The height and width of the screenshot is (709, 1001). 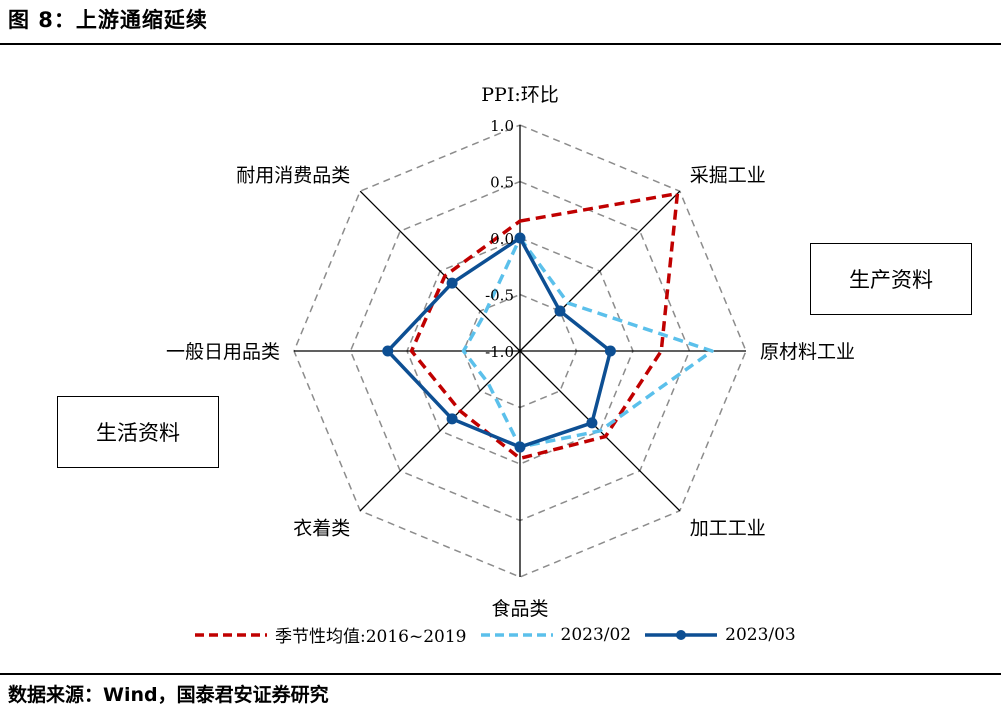 What do you see at coordinates (502, 183) in the screenshot?
I see `tick-label-3: 0.5` at bounding box center [502, 183].